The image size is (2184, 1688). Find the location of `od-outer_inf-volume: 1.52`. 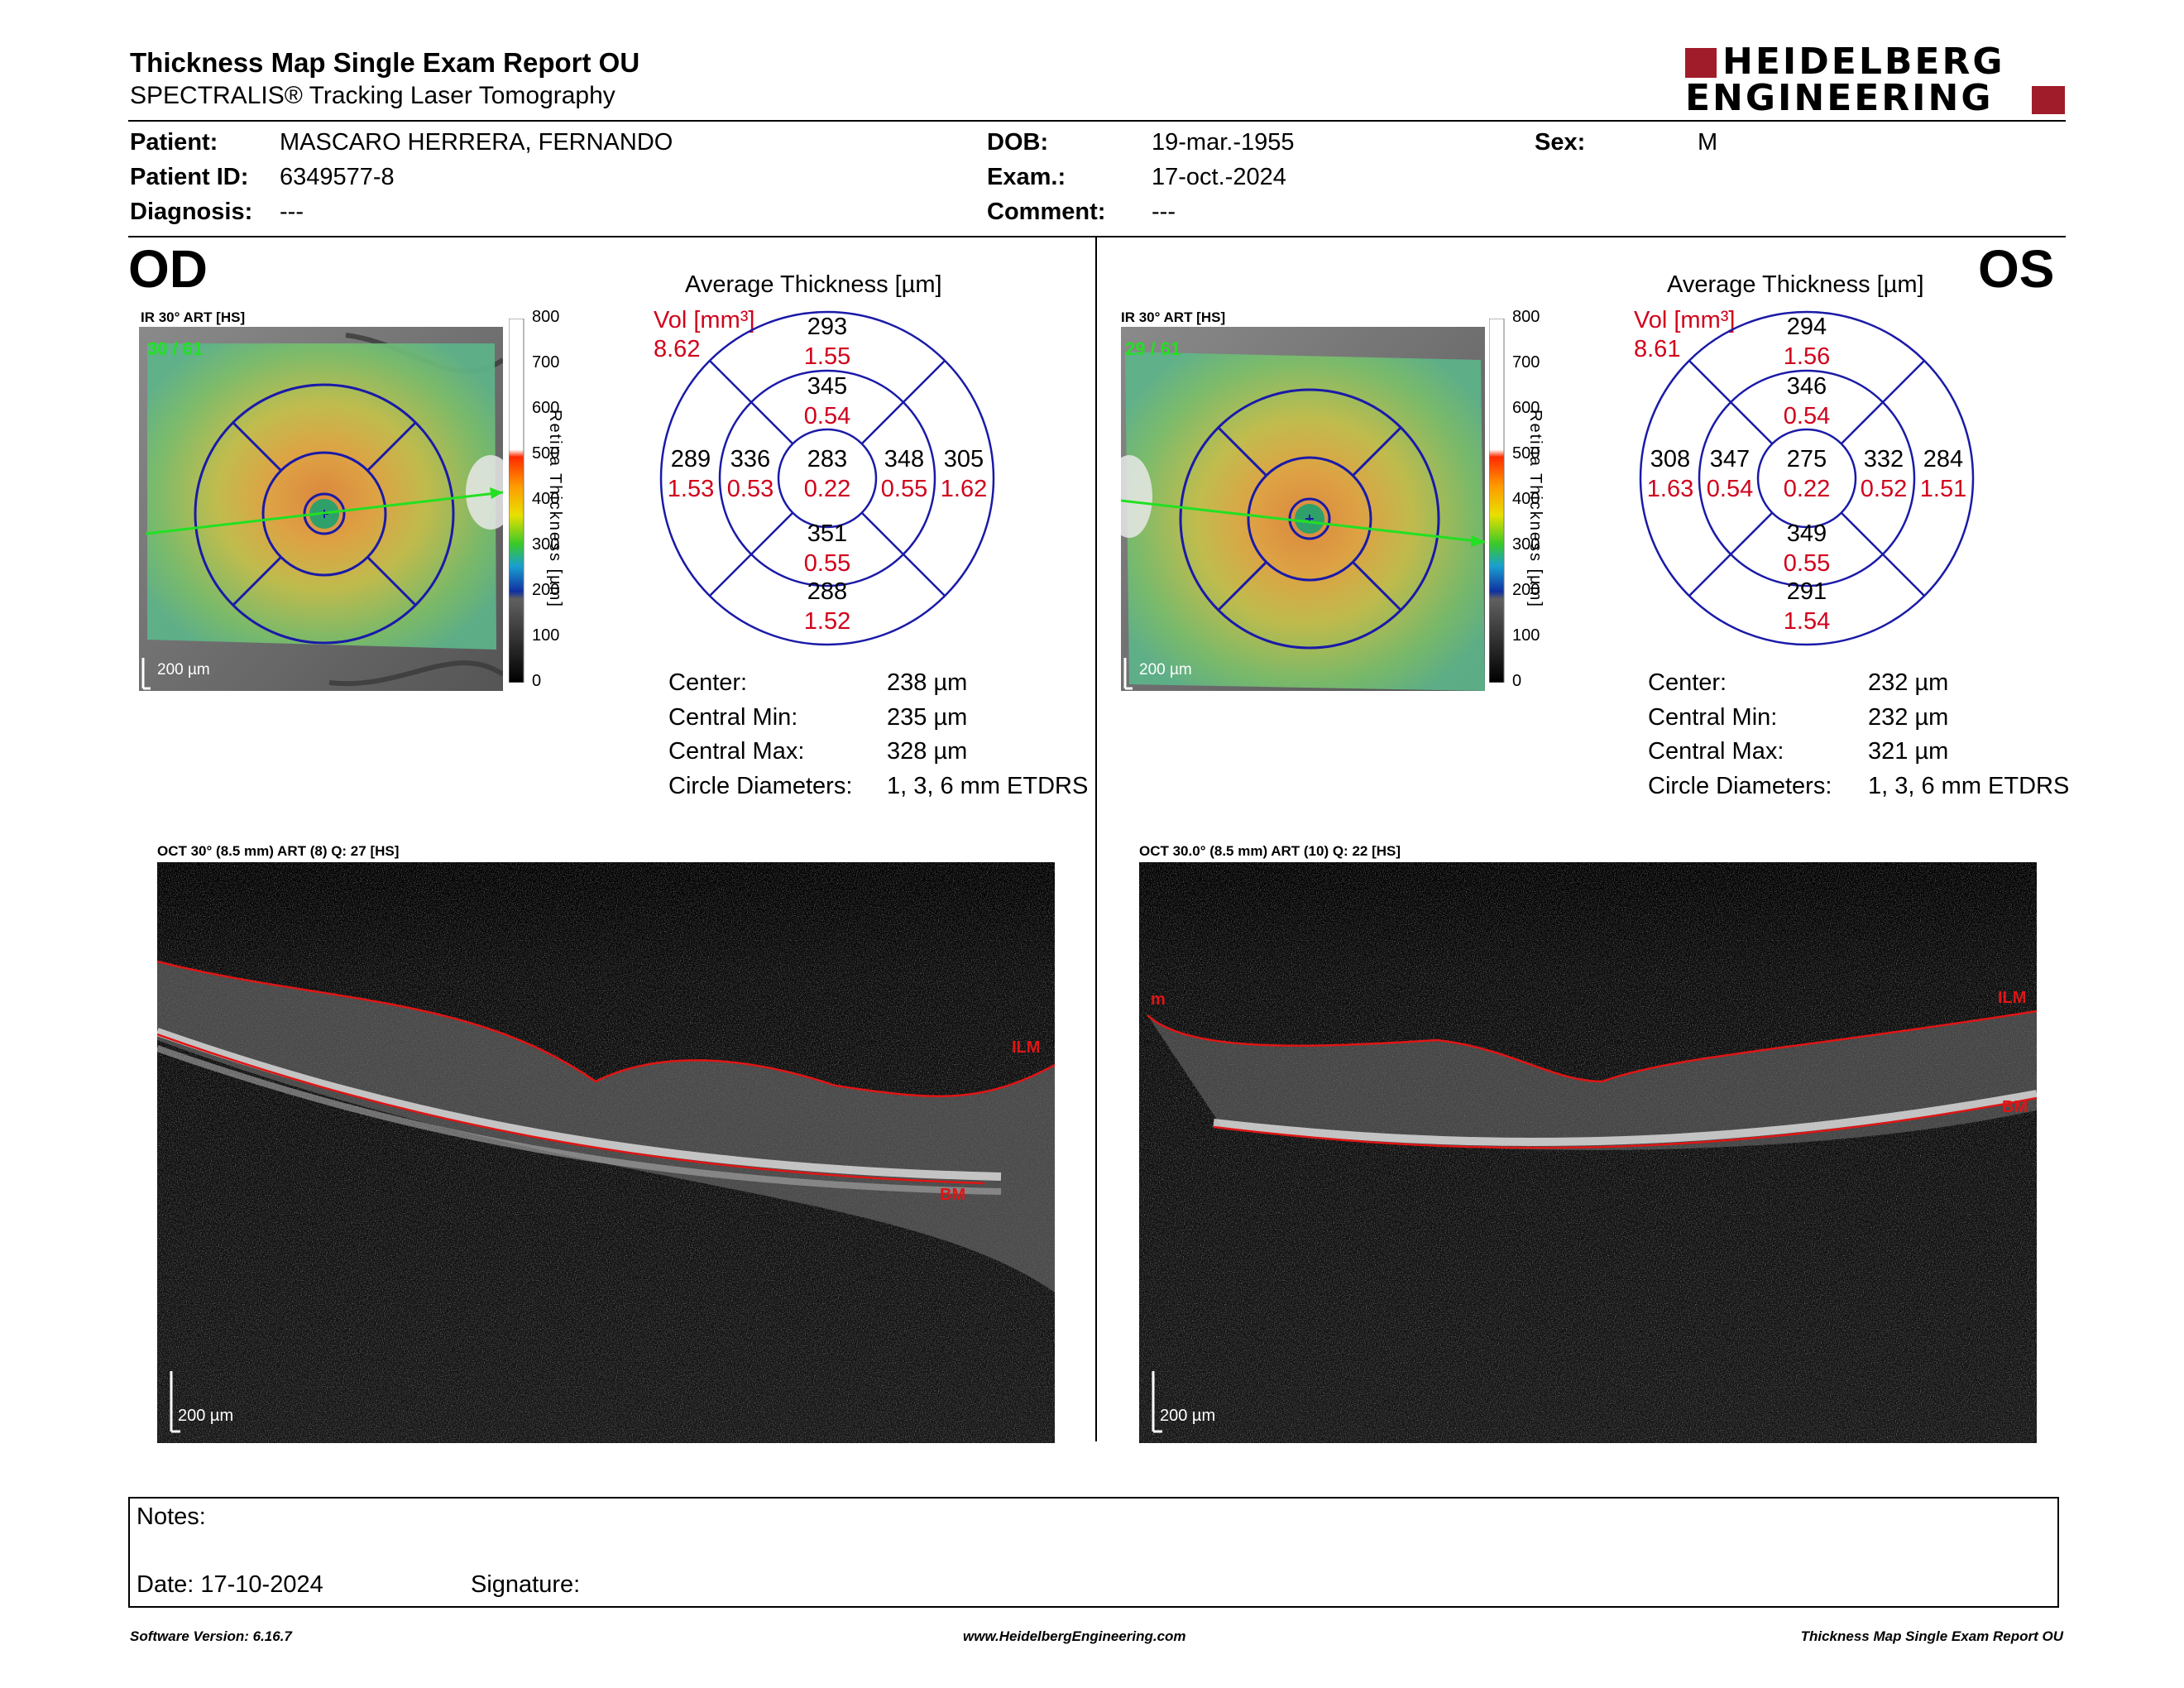

od-outer_inf-volume: 1.52 is located at coordinates (827, 621).